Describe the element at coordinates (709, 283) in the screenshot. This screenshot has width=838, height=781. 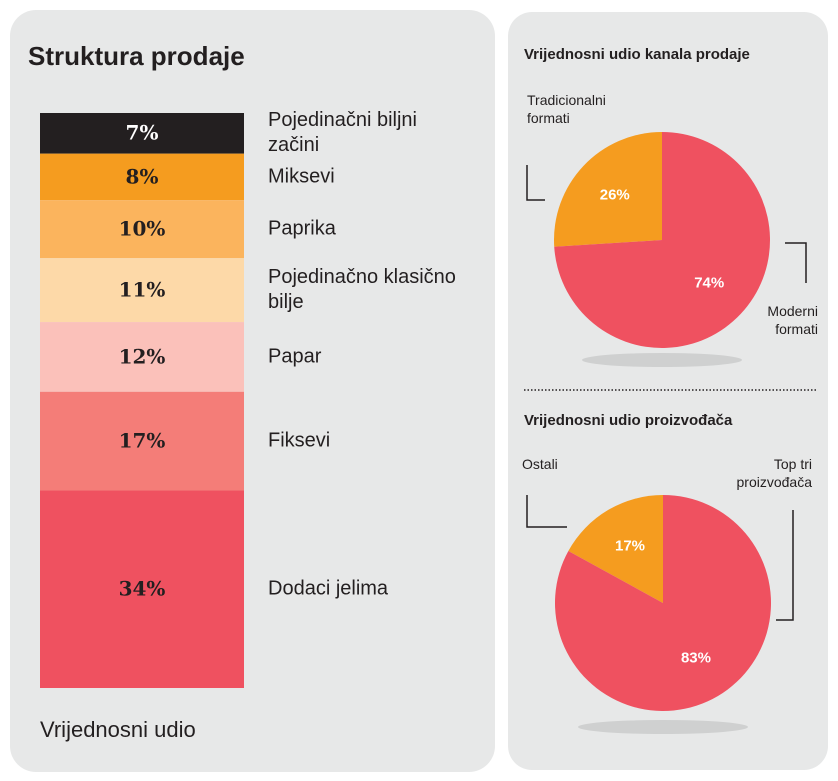
I see `value-label: 74%` at that location.